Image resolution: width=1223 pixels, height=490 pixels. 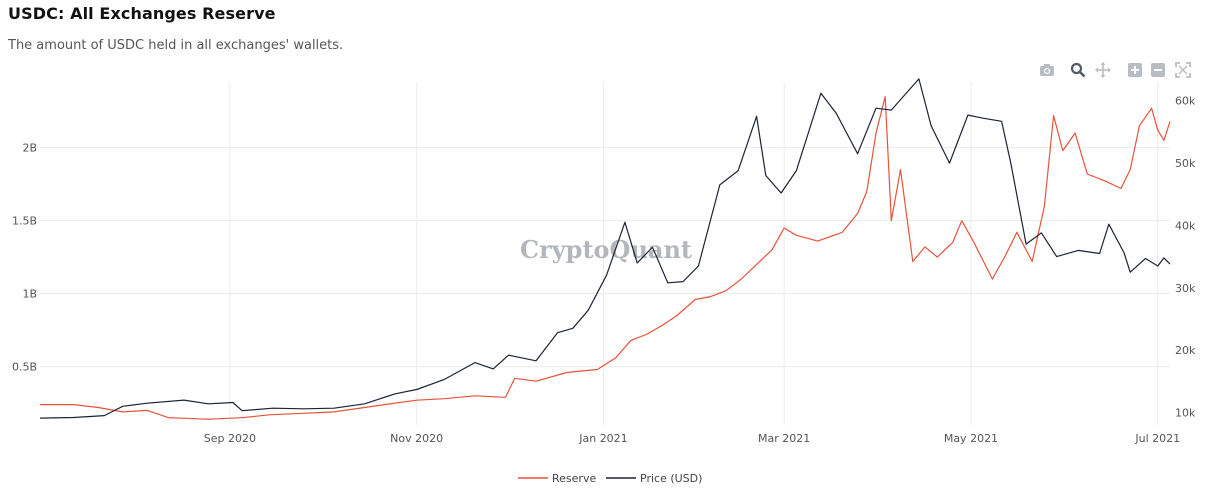 What do you see at coordinates (602, 438) in the screenshot?
I see `x-tick-label: Jan 2021` at bounding box center [602, 438].